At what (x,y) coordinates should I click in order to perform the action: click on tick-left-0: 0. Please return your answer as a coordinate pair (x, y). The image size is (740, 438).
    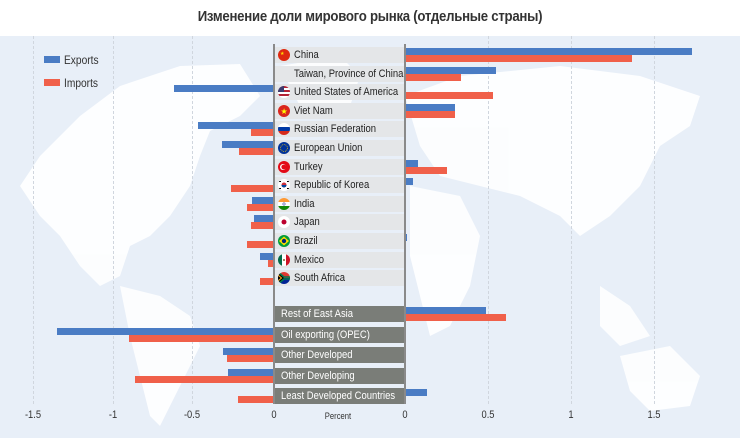
    Looking at the image, I should click on (274, 415).